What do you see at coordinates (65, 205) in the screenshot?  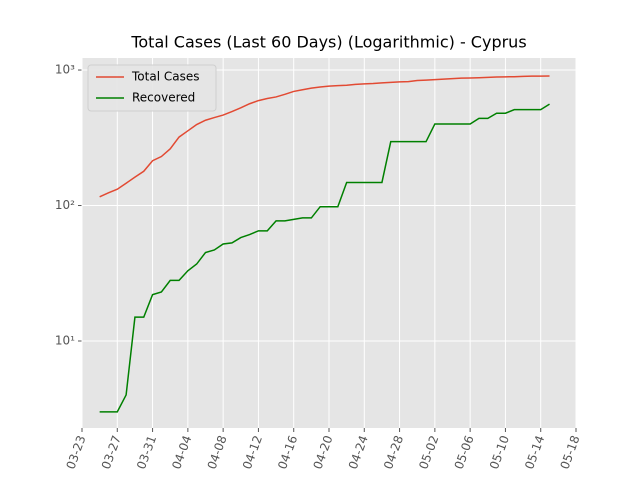 I see `y-tick-label: 10²` at bounding box center [65, 205].